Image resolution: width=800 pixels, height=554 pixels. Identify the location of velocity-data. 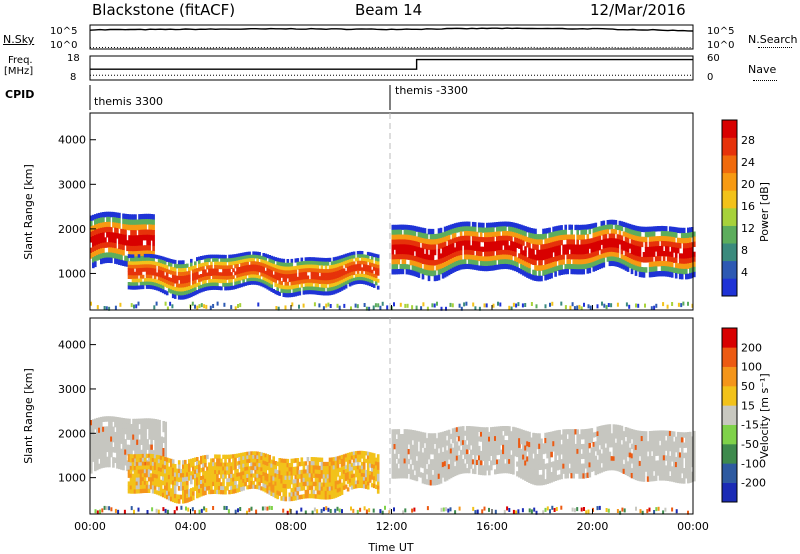
(393, 465).